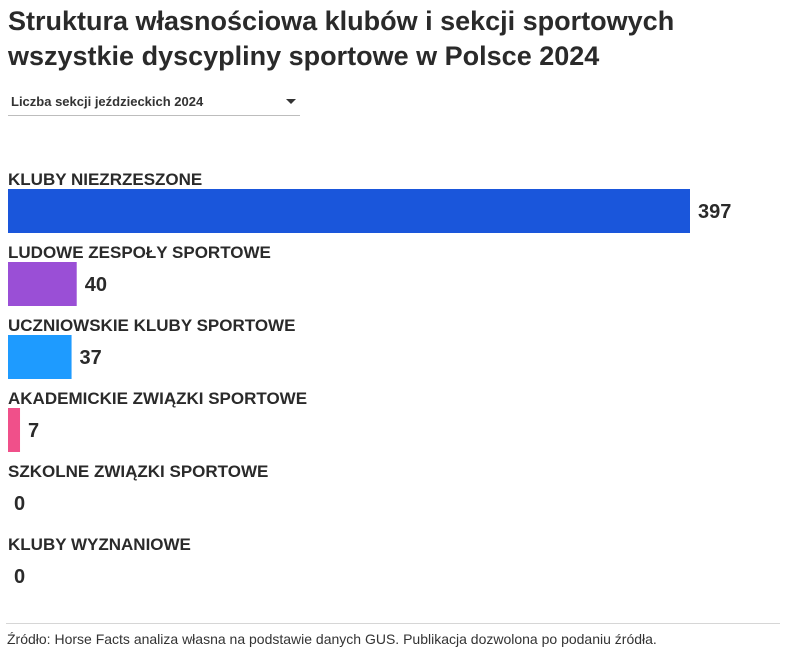 The width and height of the screenshot is (790, 659). I want to click on category-label: KLUBY WYZNANIOWE, so click(99, 544).